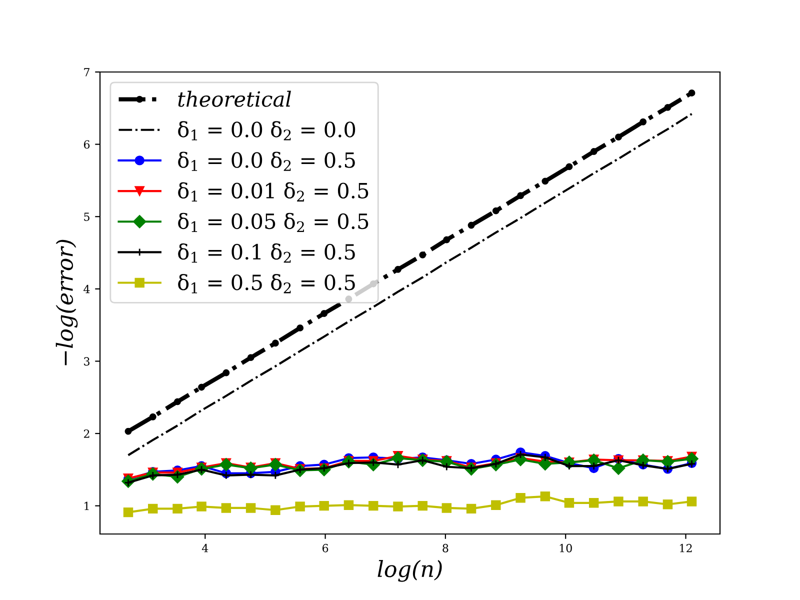  What do you see at coordinates (325, 548) in the screenshot?
I see `x-tick-label: 6` at bounding box center [325, 548].